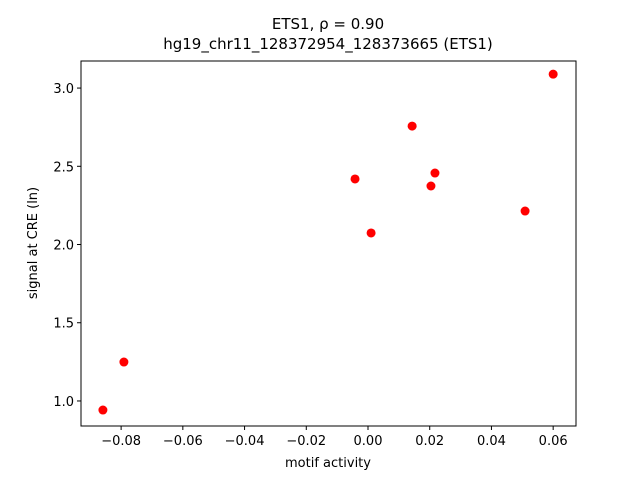  What do you see at coordinates (63, 246) in the screenshot?
I see `y-tick-label: 2.0` at bounding box center [63, 246].